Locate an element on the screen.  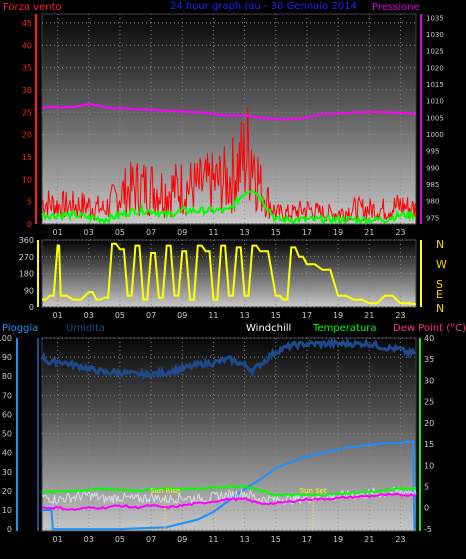
pressure-tick-label: 1030 is located at coordinates (435, 35).